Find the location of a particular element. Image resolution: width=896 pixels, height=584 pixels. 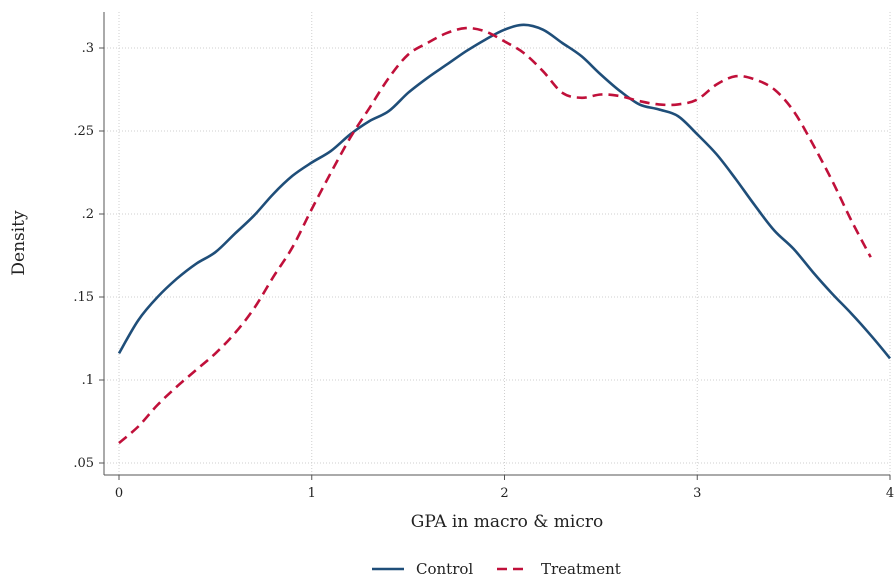

y-tick-label: .2 is located at coordinates (88, 214).